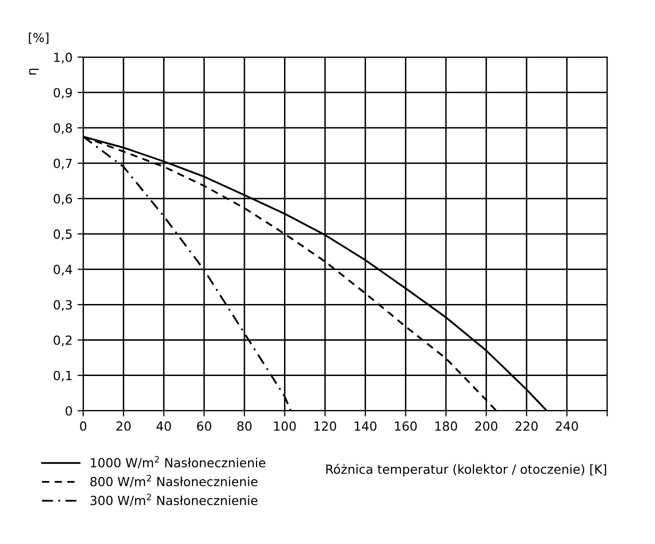  I want to click on y-tick-label: 0,5, so click(63, 234).